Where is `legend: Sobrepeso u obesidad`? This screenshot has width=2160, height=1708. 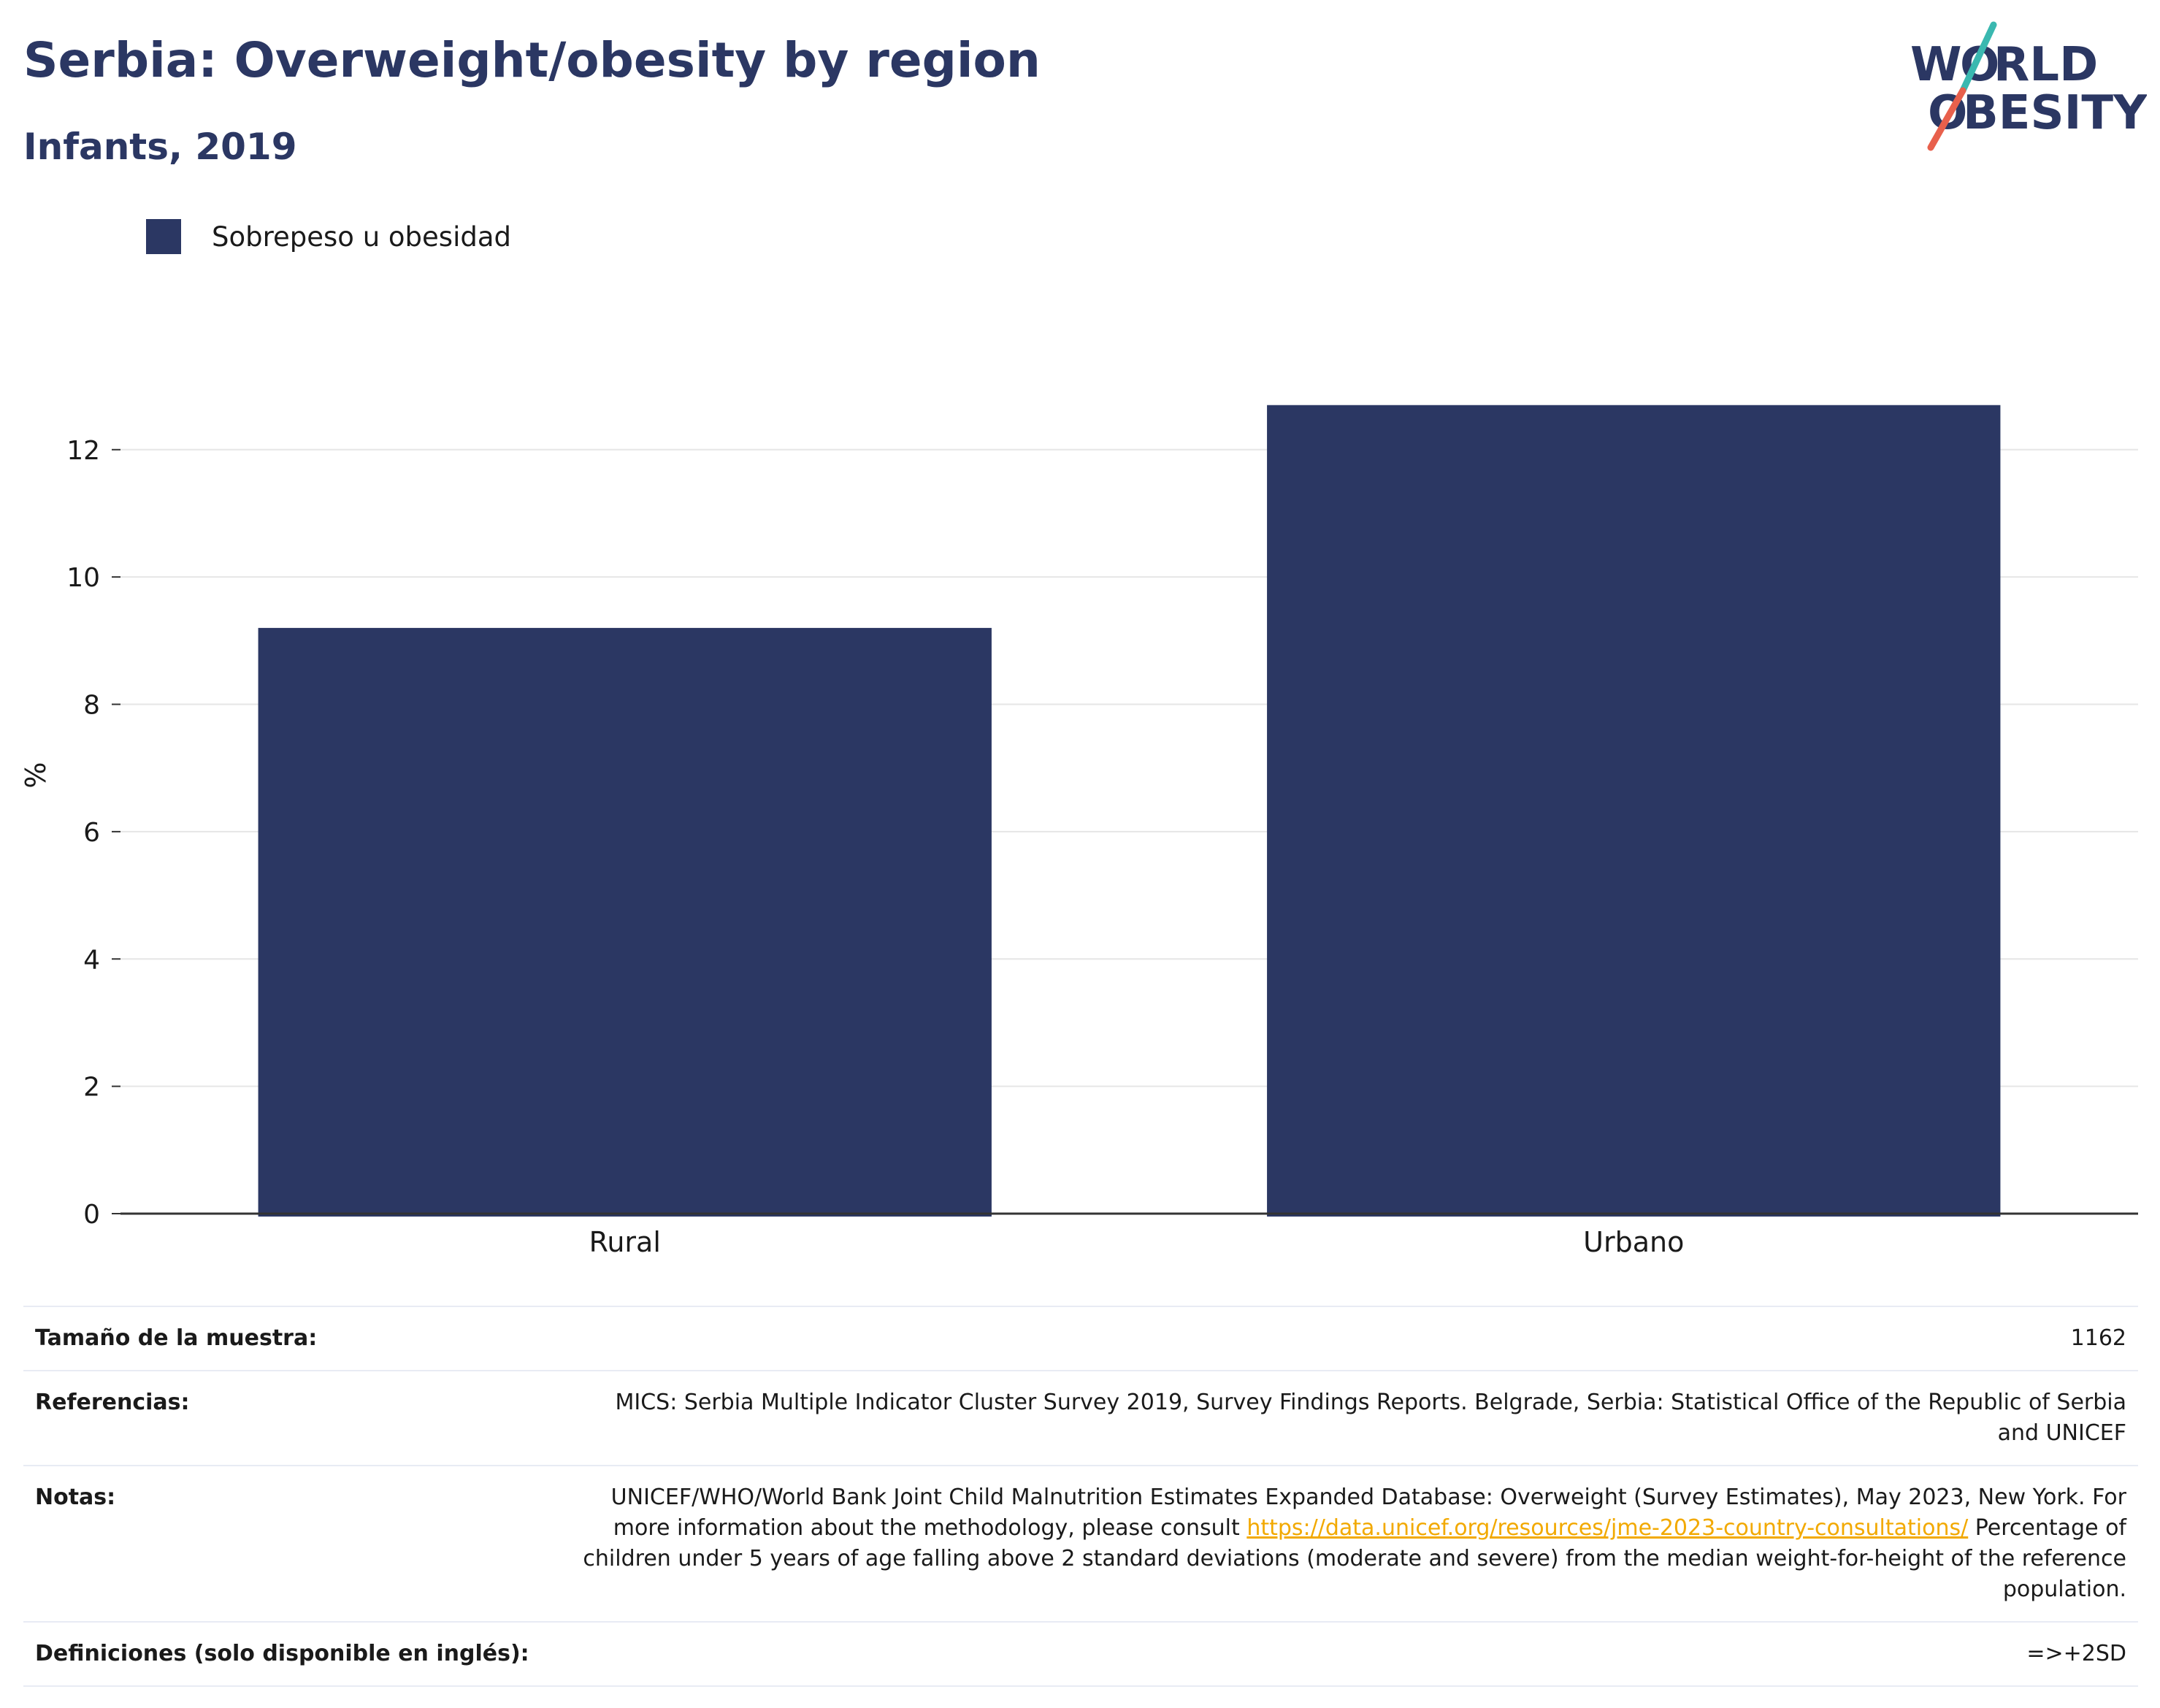 legend: Sobrepeso u obesidad is located at coordinates (328, 237).